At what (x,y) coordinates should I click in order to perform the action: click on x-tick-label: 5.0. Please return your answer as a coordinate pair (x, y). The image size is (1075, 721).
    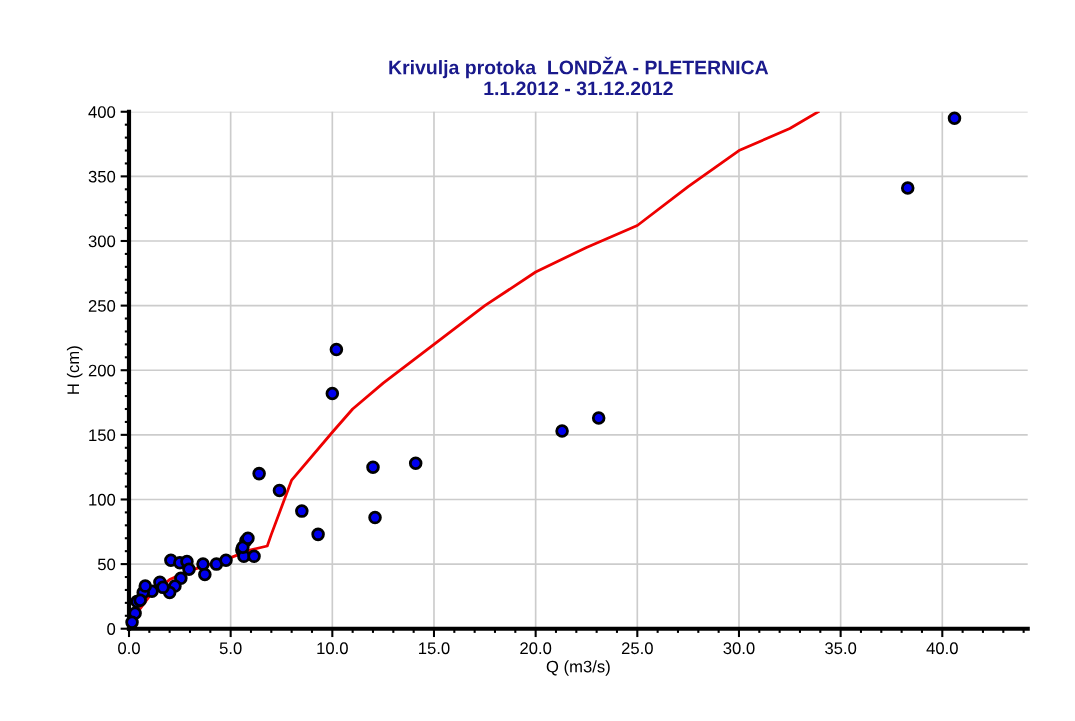
    Looking at the image, I should click on (230, 648).